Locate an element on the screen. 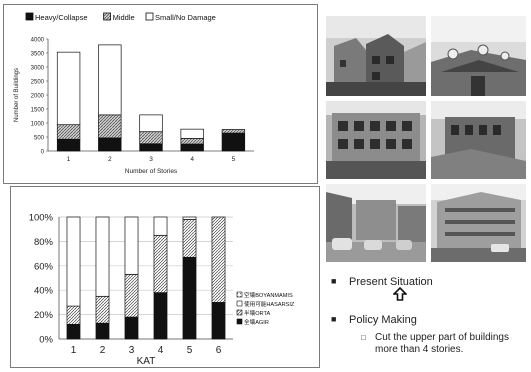 This screenshot has width=531, height=372. photo-corner-building-image is located at coordinates (478, 223).